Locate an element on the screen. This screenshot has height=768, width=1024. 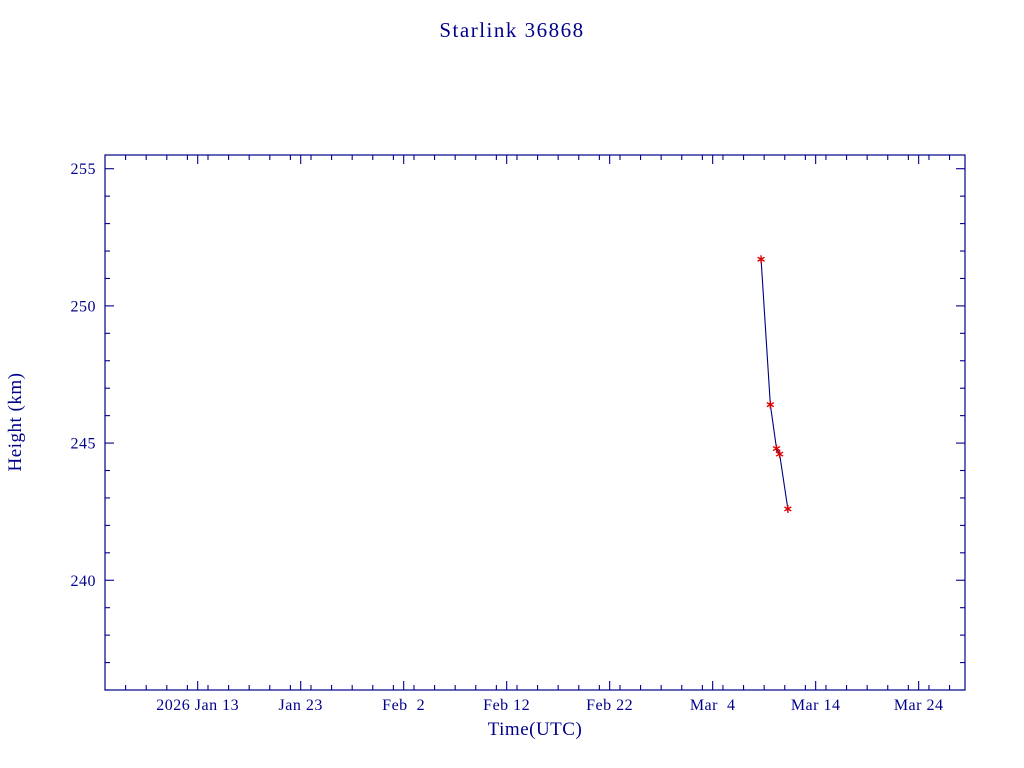
svg-text: 250 is located at coordinates (84, 306).